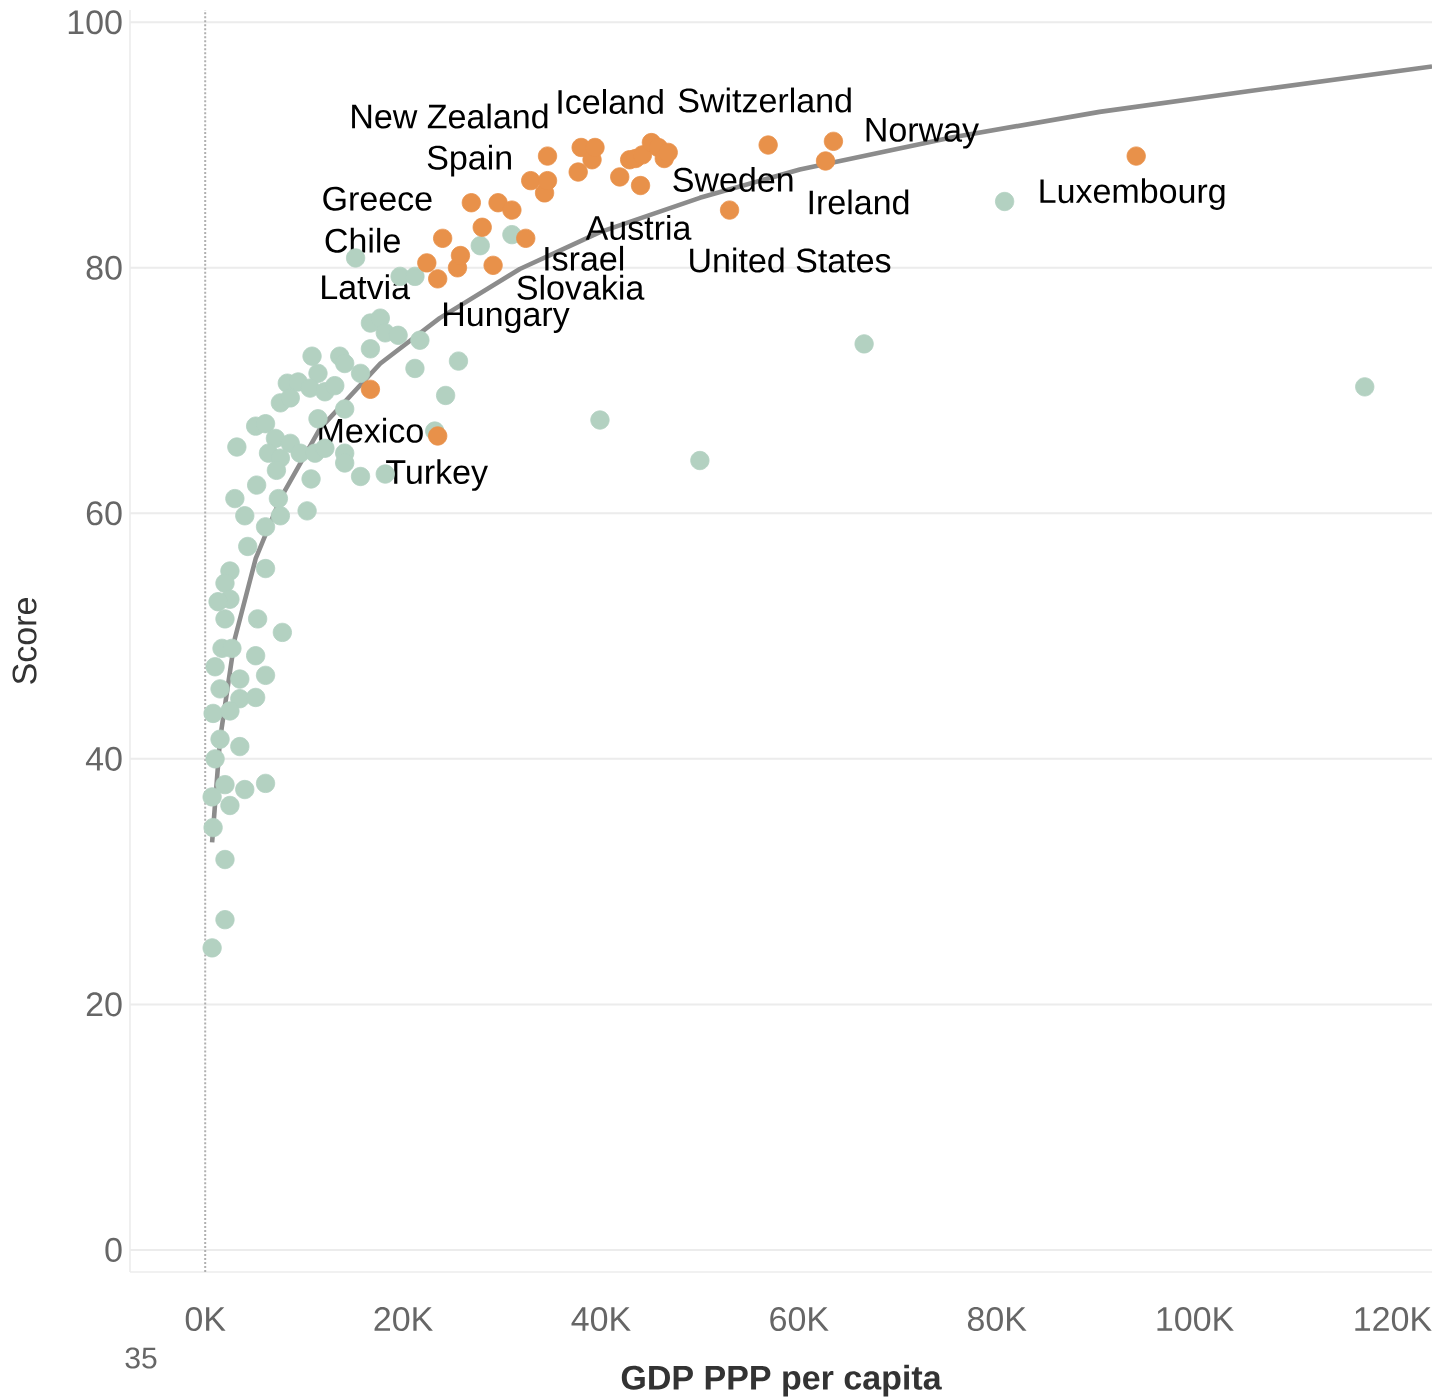 This screenshot has height=1400, width=1432. What do you see at coordinates (859, 202) in the screenshot?
I see `annotation: Ireland` at bounding box center [859, 202].